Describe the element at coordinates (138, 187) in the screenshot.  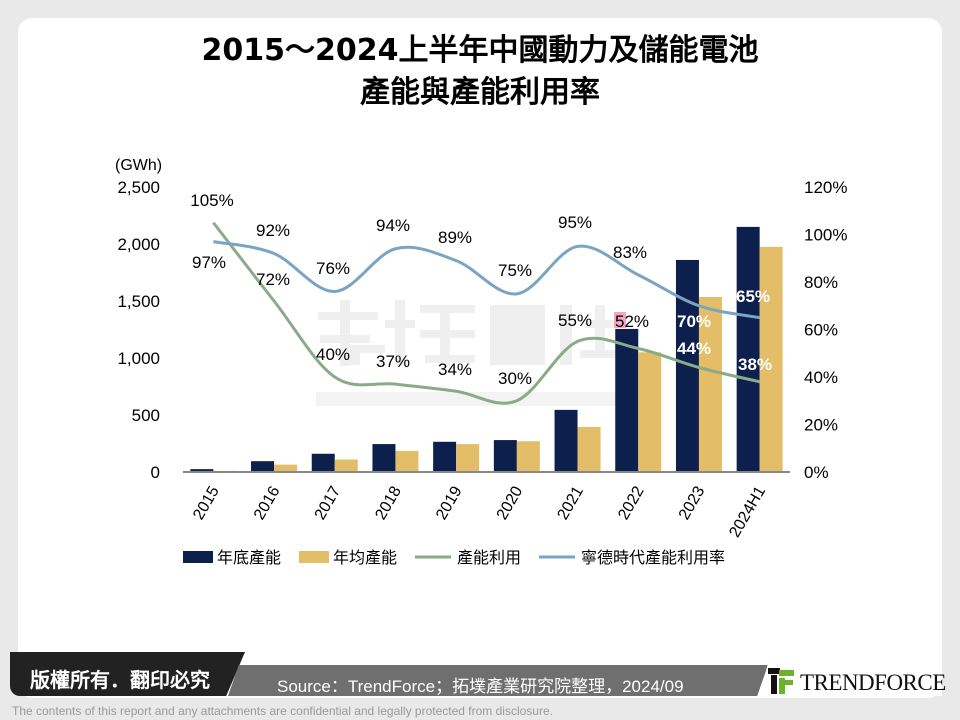
I see `y-tick-label: 2,500` at that location.